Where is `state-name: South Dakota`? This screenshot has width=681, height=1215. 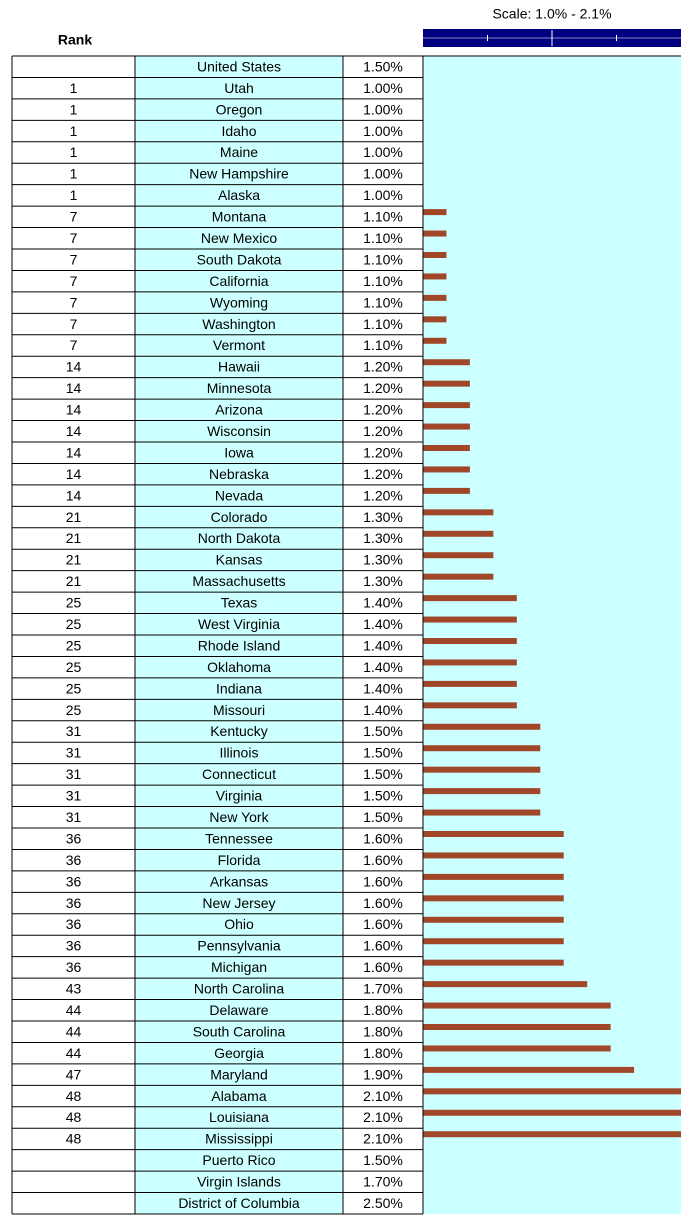
state-name: South Dakota is located at coordinates (239, 259).